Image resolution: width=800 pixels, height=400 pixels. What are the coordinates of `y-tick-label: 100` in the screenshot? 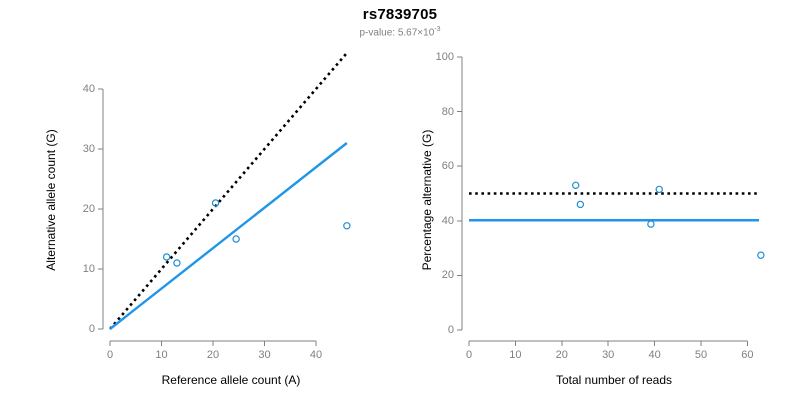 It's located at (444, 57).